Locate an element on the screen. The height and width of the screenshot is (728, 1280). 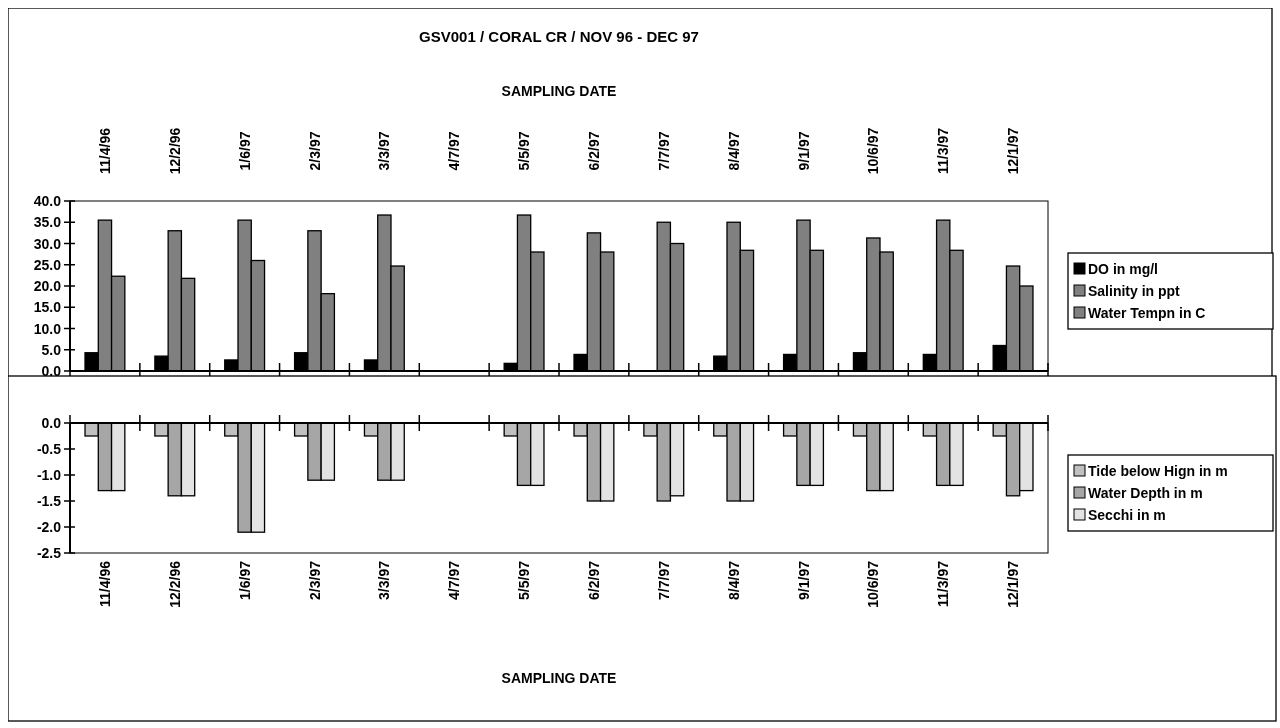
legend-label: Tide below Hign in m is located at coordinates (1158, 471).